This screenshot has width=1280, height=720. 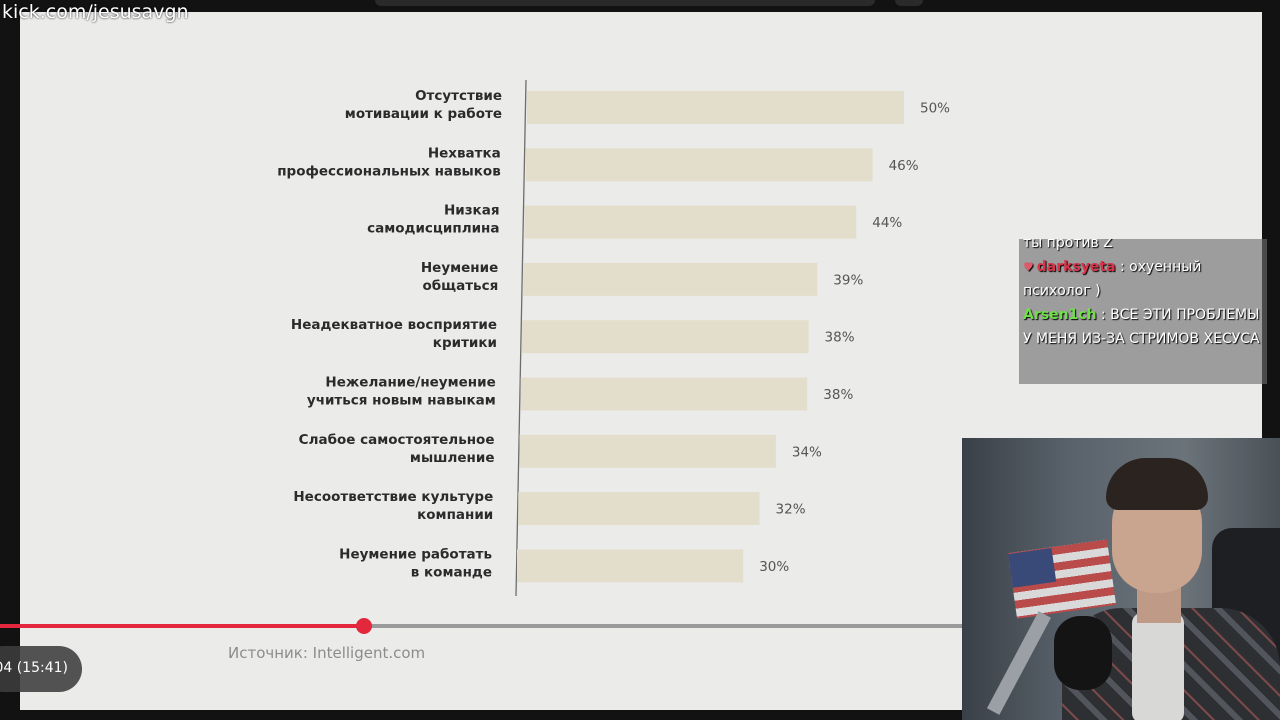 What do you see at coordinates (394, 334) in the screenshot?
I see `chart-category-label: Неадекватное восприятие критики` at bounding box center [394, 334].